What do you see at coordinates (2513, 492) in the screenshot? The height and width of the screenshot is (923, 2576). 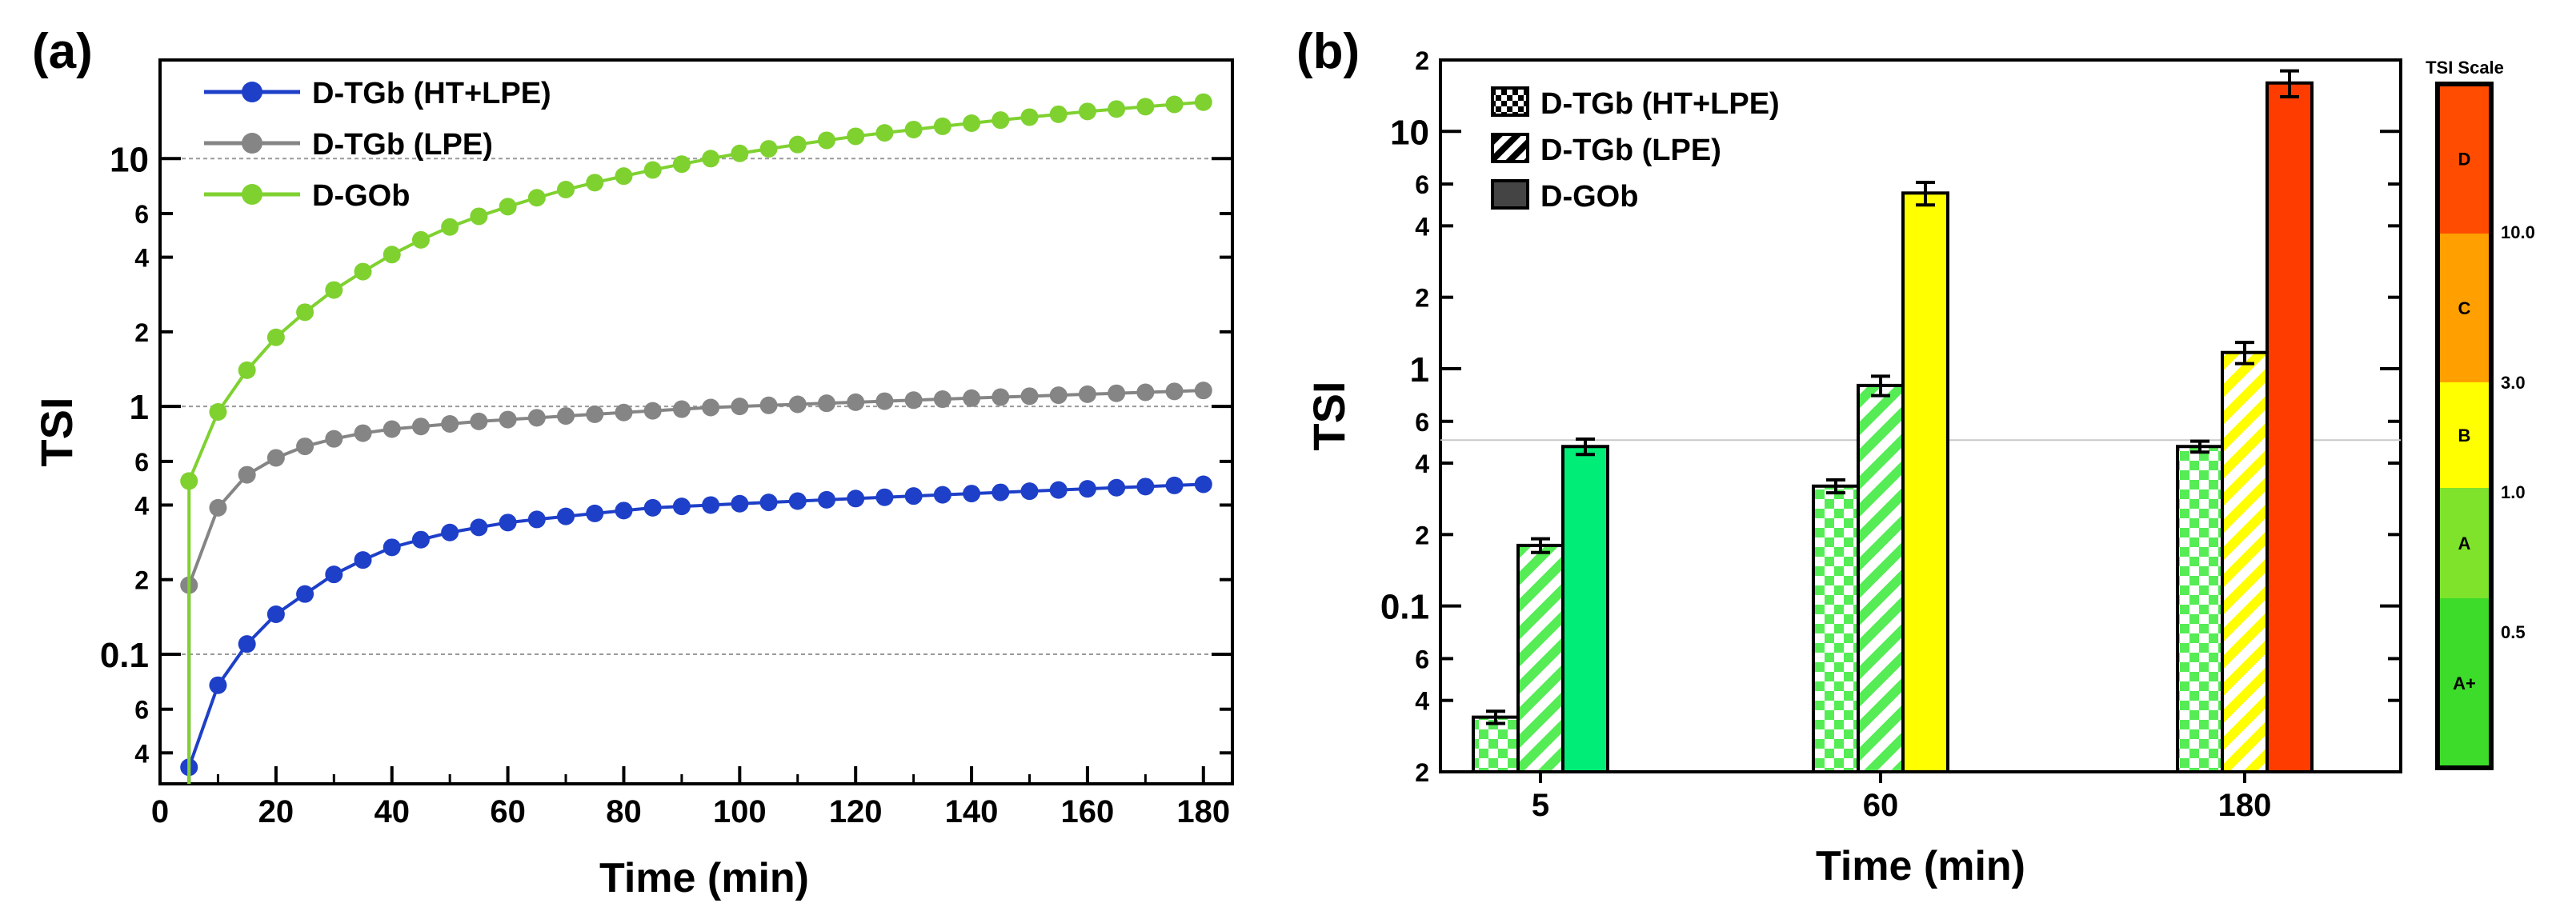 I see `scale-threshold-label: 1.0` at bounding box center [2513, 492].